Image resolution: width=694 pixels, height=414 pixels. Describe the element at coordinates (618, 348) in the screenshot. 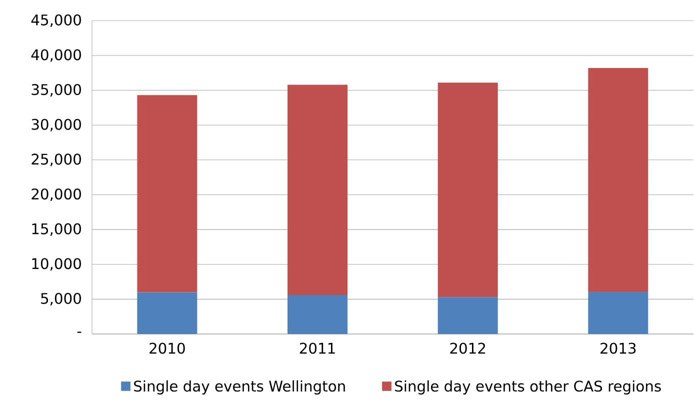

I see `x-tick-label: 2013` at that location.